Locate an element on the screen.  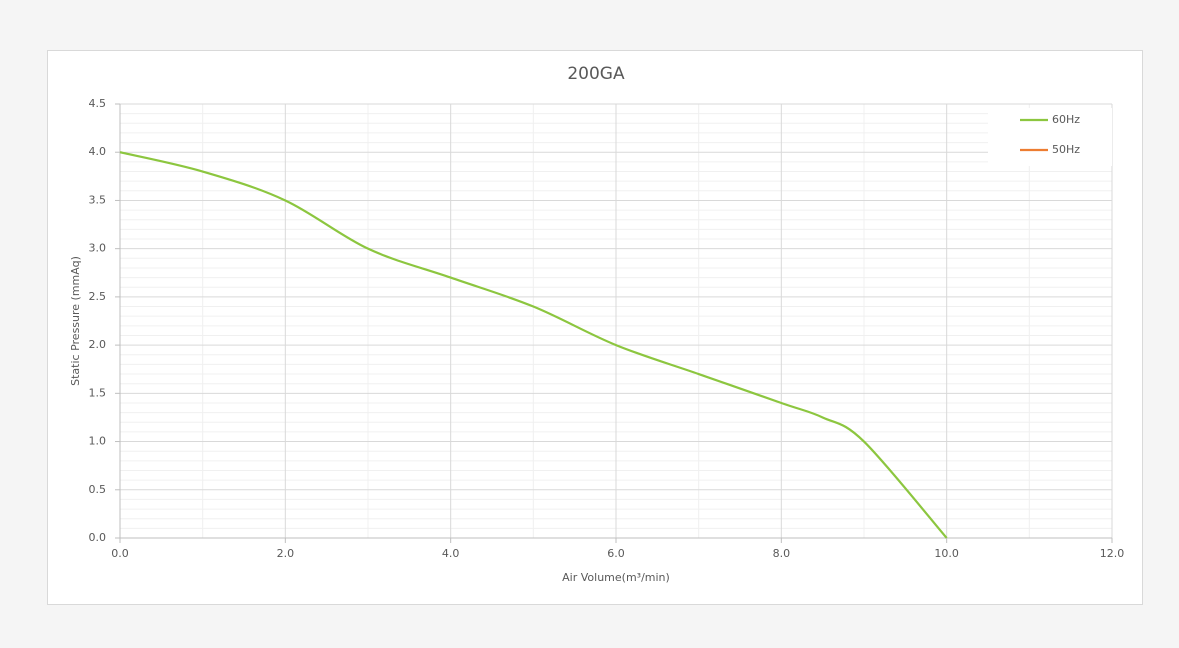
x-tick-label: 8.0 is located at coordinates (782, 553).